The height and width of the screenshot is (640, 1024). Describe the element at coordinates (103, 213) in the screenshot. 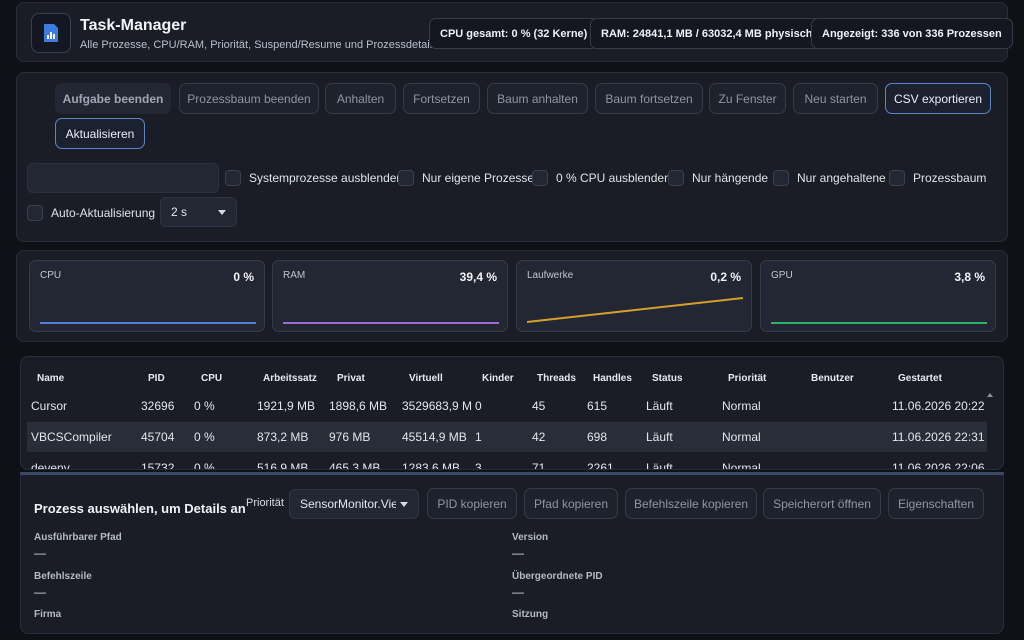

I see `auto-refresh-label: Auto-Aktualisierung` at that location.